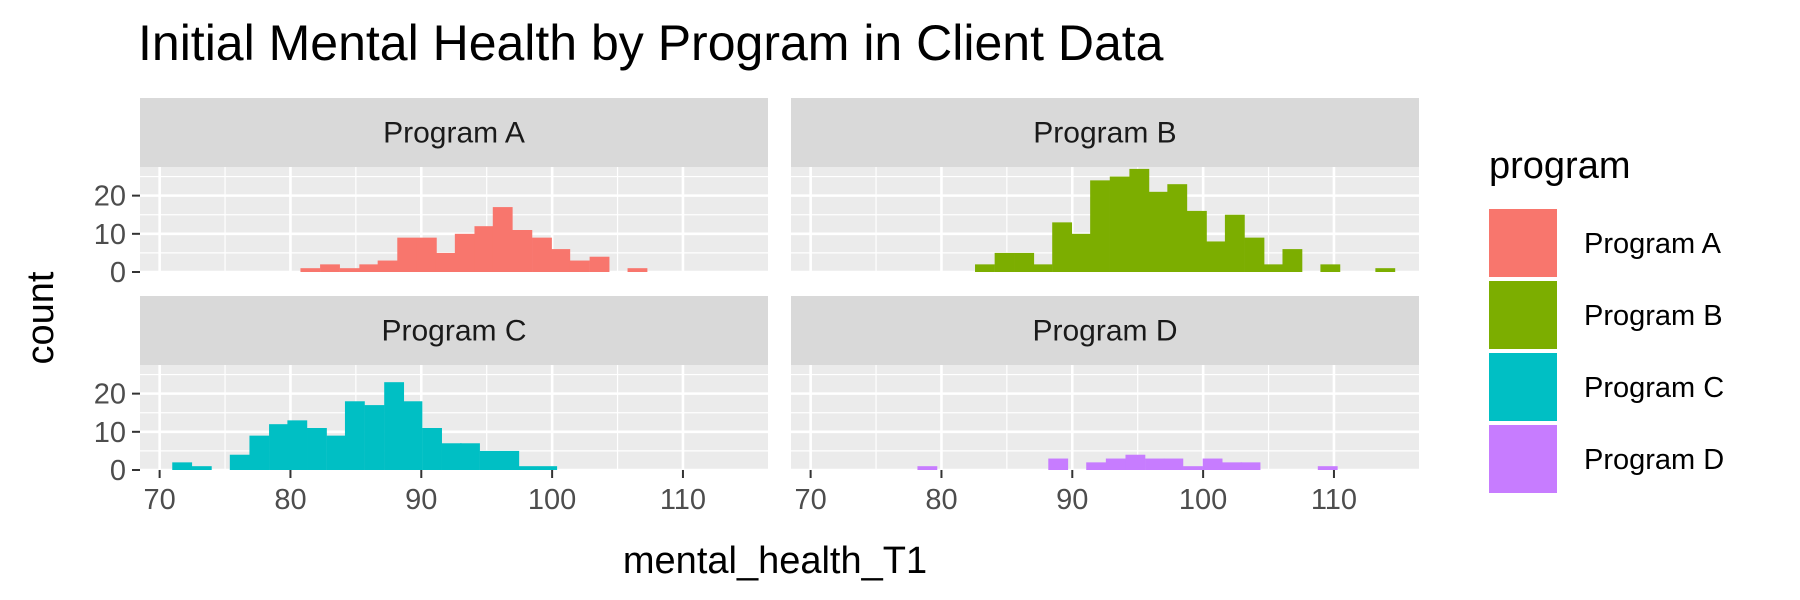 The image size is (1800, 600). Describe the element at coordinates (118, 273) in the screenshot. I see `y-tick-label: 0` at that location.